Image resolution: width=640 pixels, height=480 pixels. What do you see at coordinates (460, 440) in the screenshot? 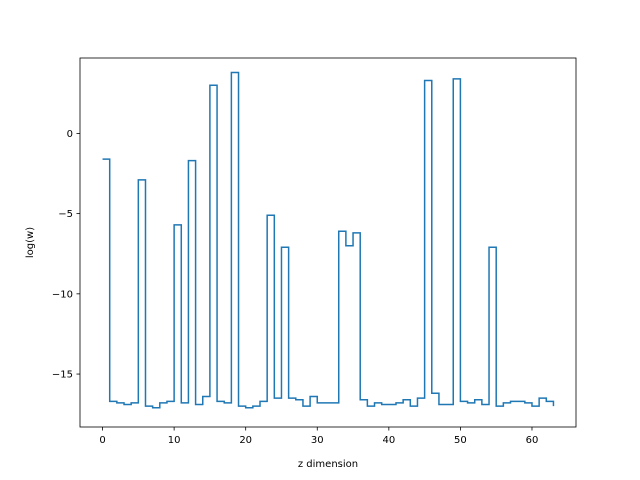
I see `x-tick-label: 50` at bounding box center [460, 440].